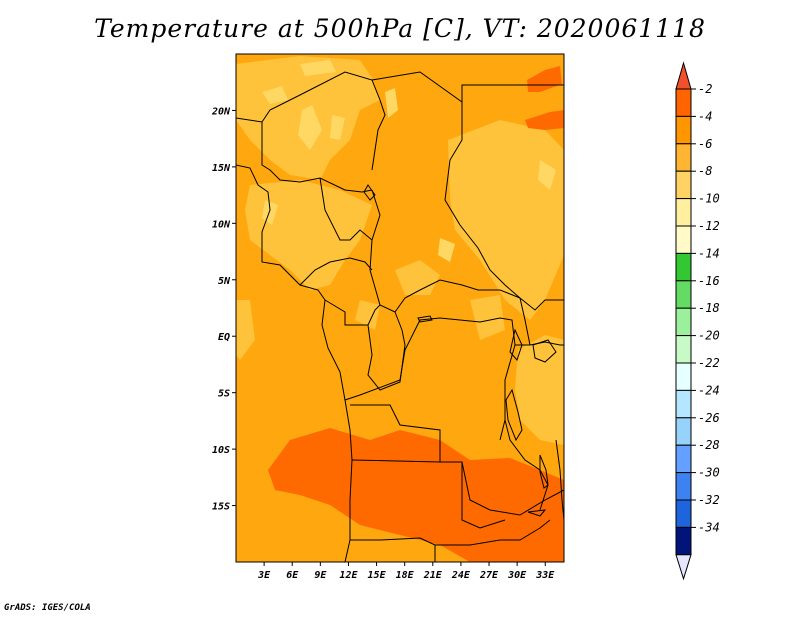 Image resolution: width=800 pixels, height=618 pixels. Describe the element at coordinates (405, 575) in the screenshot. I see `lon-label: 18E` at that location.